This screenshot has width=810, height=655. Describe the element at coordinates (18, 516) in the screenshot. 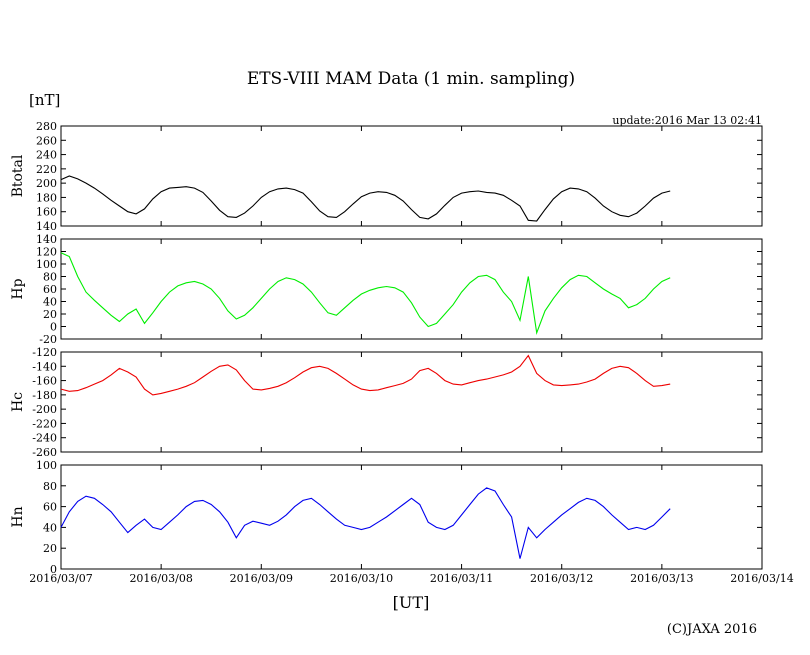

I see `y-axis-label-hn: Hn` at that location.